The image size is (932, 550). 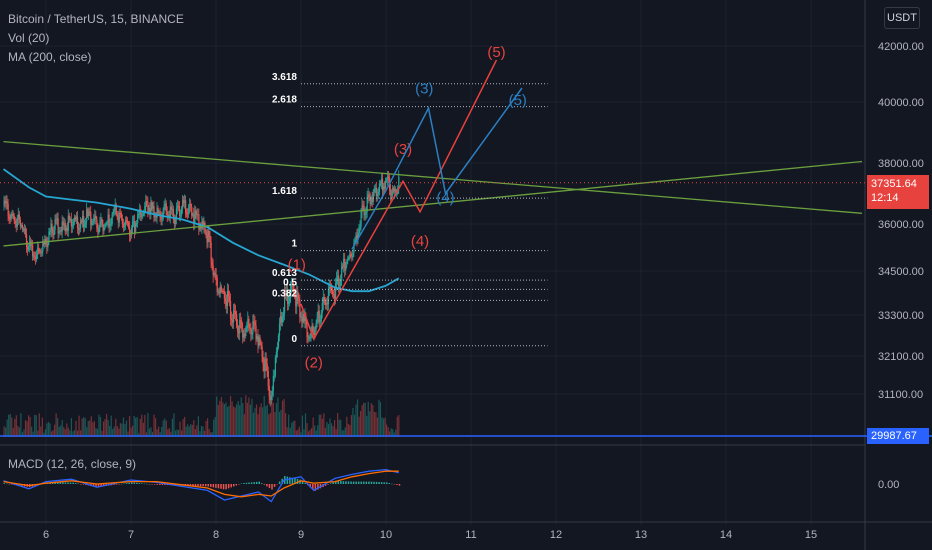 I want to click on red-wave-label: (3), so click(x=403, y=149).